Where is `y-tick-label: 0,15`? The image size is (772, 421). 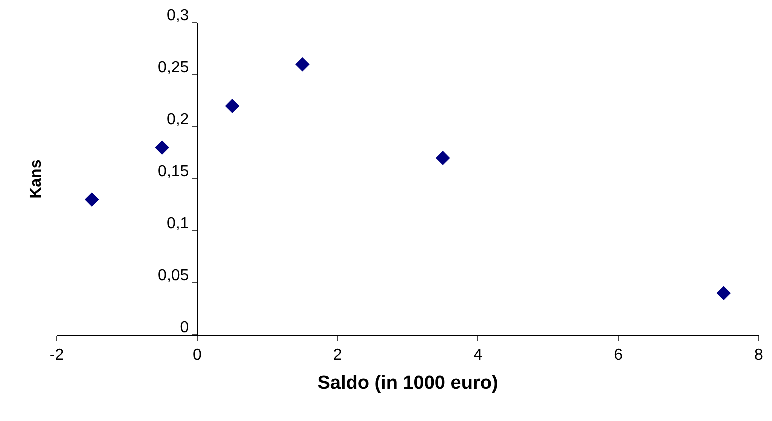
y-tick-label: 0,15 is located at coordinates (174, 172).